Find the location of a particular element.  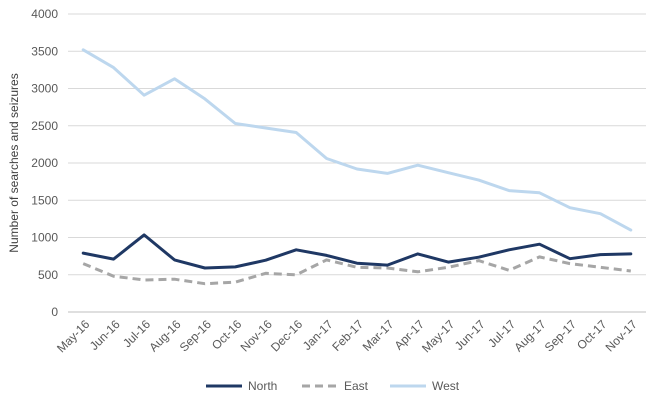

y-axis-title: Number of searches and seizures is located at coordinates (14, 162).